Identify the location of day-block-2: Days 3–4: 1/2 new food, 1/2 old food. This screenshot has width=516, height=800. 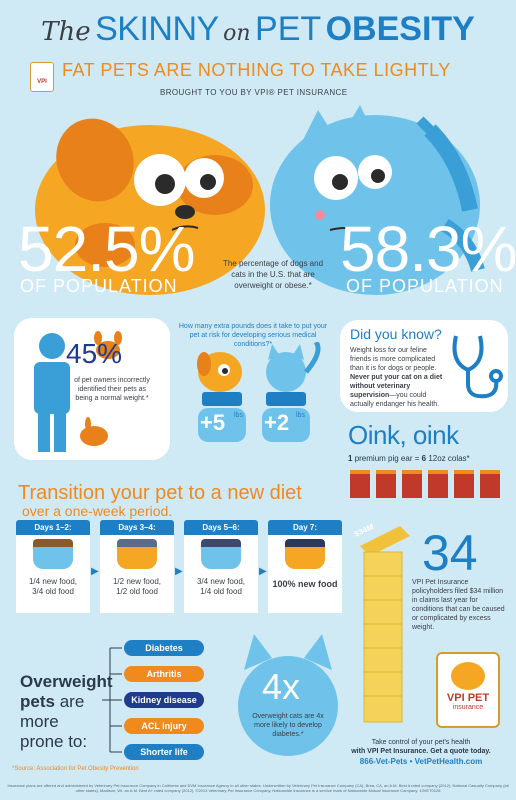
(137, 566).